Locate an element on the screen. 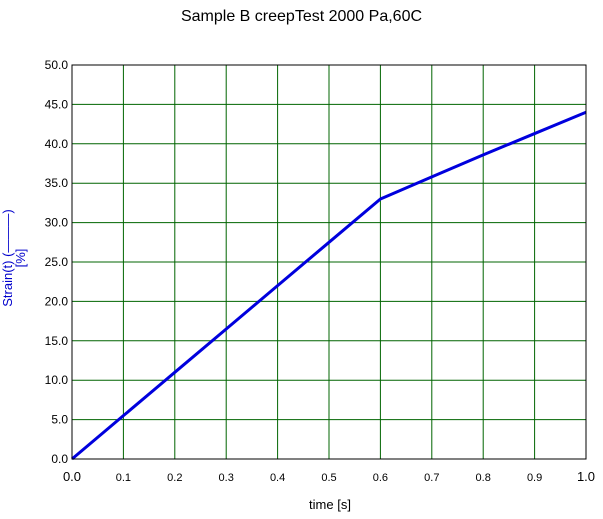 This screenshot has width=603, height=519. x-tick-label: 0.5 is located at coordinates (328, 478).